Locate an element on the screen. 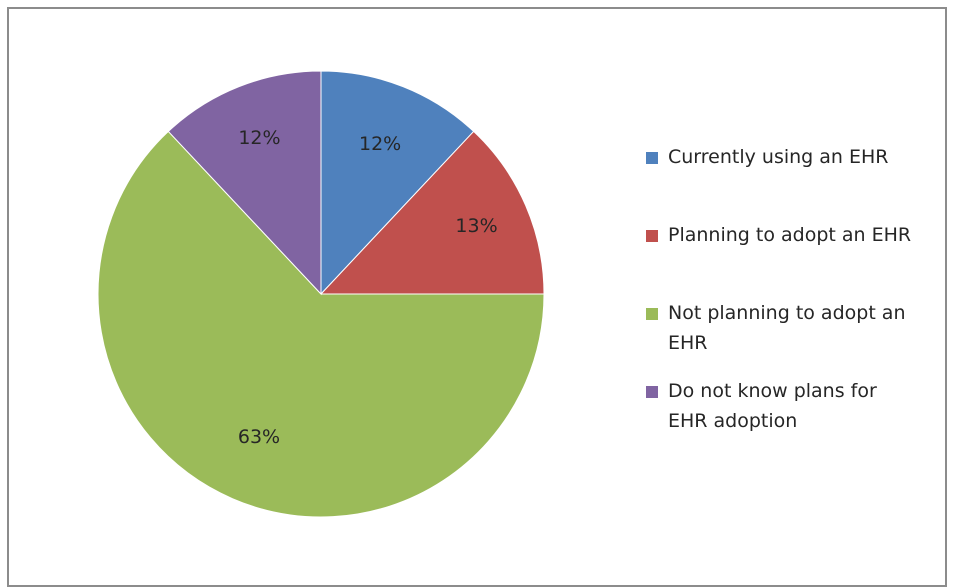 This screenshot has width=956, height=587. legend-item-do-not-know: Do not know plans for EHR adoption is located at coordinates (796, 406).